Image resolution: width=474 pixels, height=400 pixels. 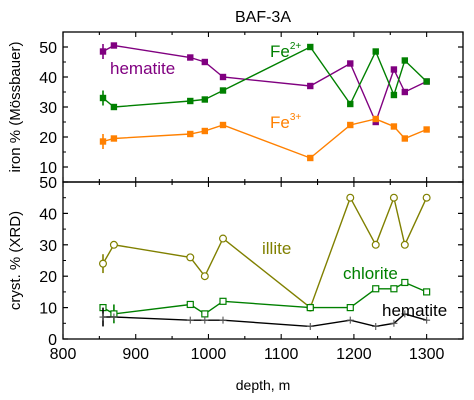 What do you see at coordinates (296, 46) in the screenshot?
I see `series-label-sup: 2+` at bounding box center [296, 46].